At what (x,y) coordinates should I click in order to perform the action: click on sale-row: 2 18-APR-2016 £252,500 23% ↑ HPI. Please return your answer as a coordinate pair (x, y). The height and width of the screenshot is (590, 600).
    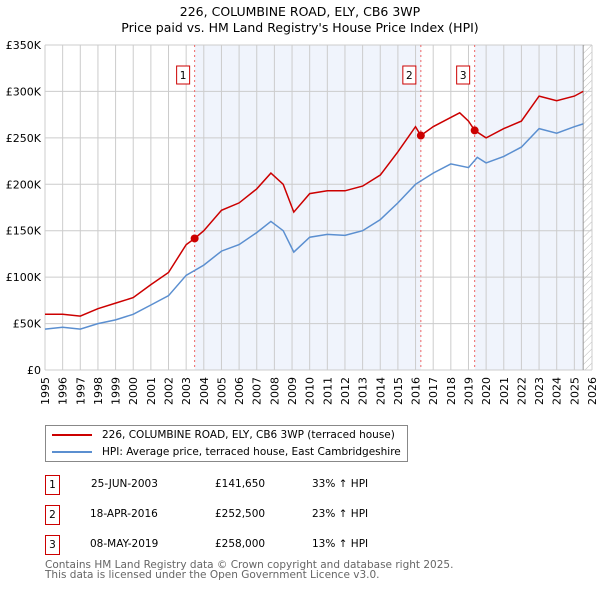
    Looking at the image, I should click on (255, 515).